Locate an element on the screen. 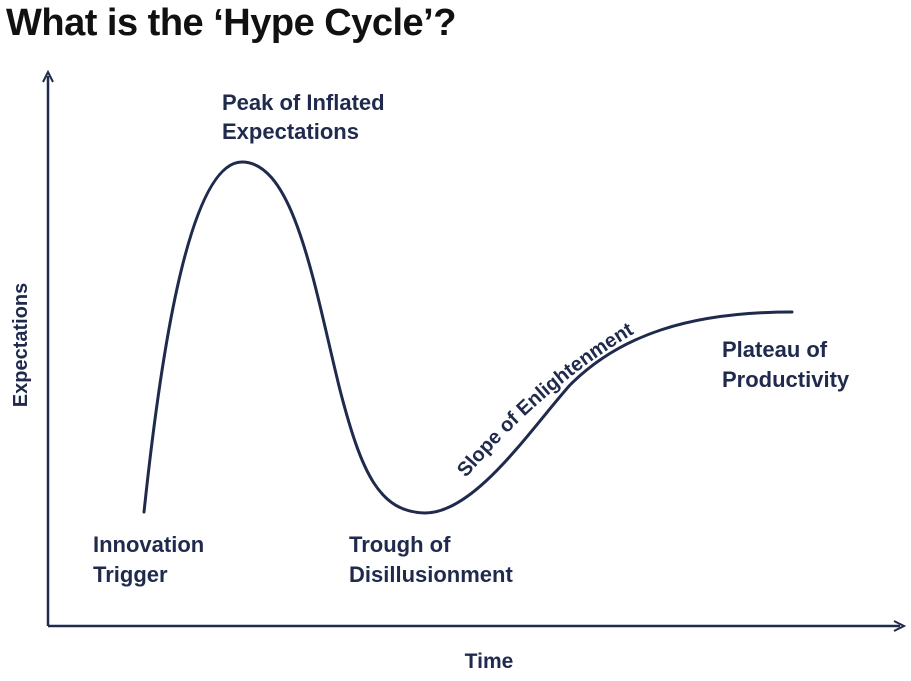 Image resolution: width=911 pixels, height=681 pixels. y-axis-arrowhead is located at coordinates (48, 76).